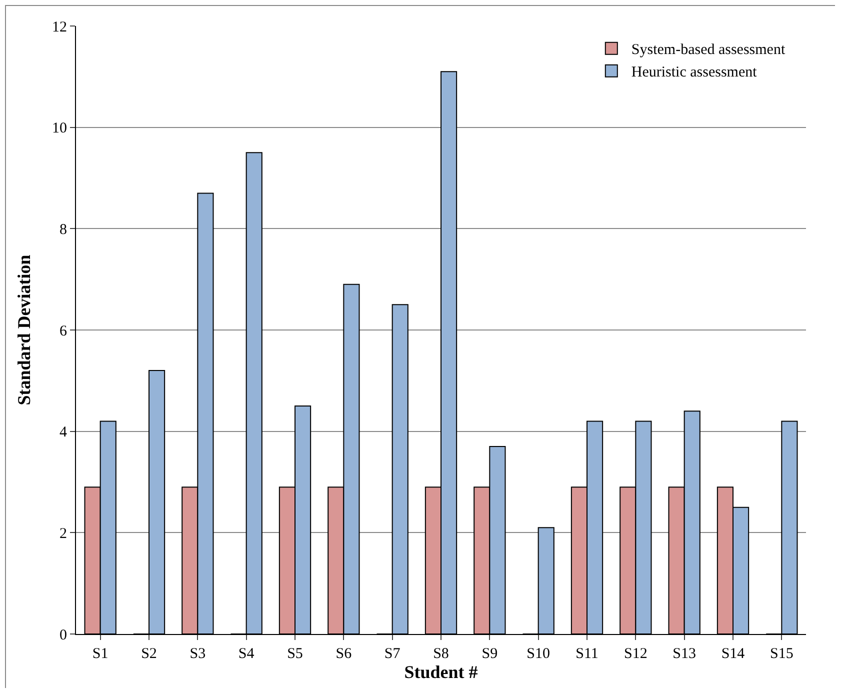 The width and height of the screenshot is (842, 695). I want to click on x-tick-label: S7, so click(392, 654).